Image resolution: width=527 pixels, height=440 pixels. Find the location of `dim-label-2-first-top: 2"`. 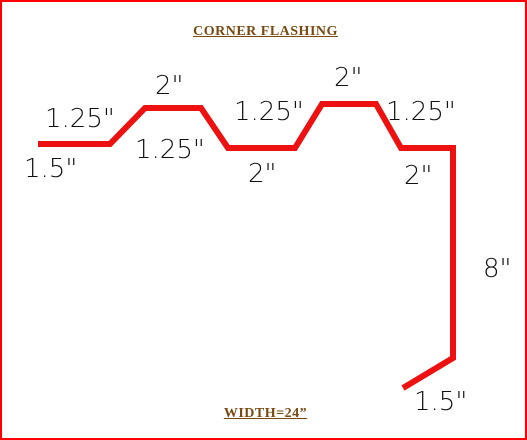

dim-label-2-first-top: 2" is located at coordinates (169, 86).